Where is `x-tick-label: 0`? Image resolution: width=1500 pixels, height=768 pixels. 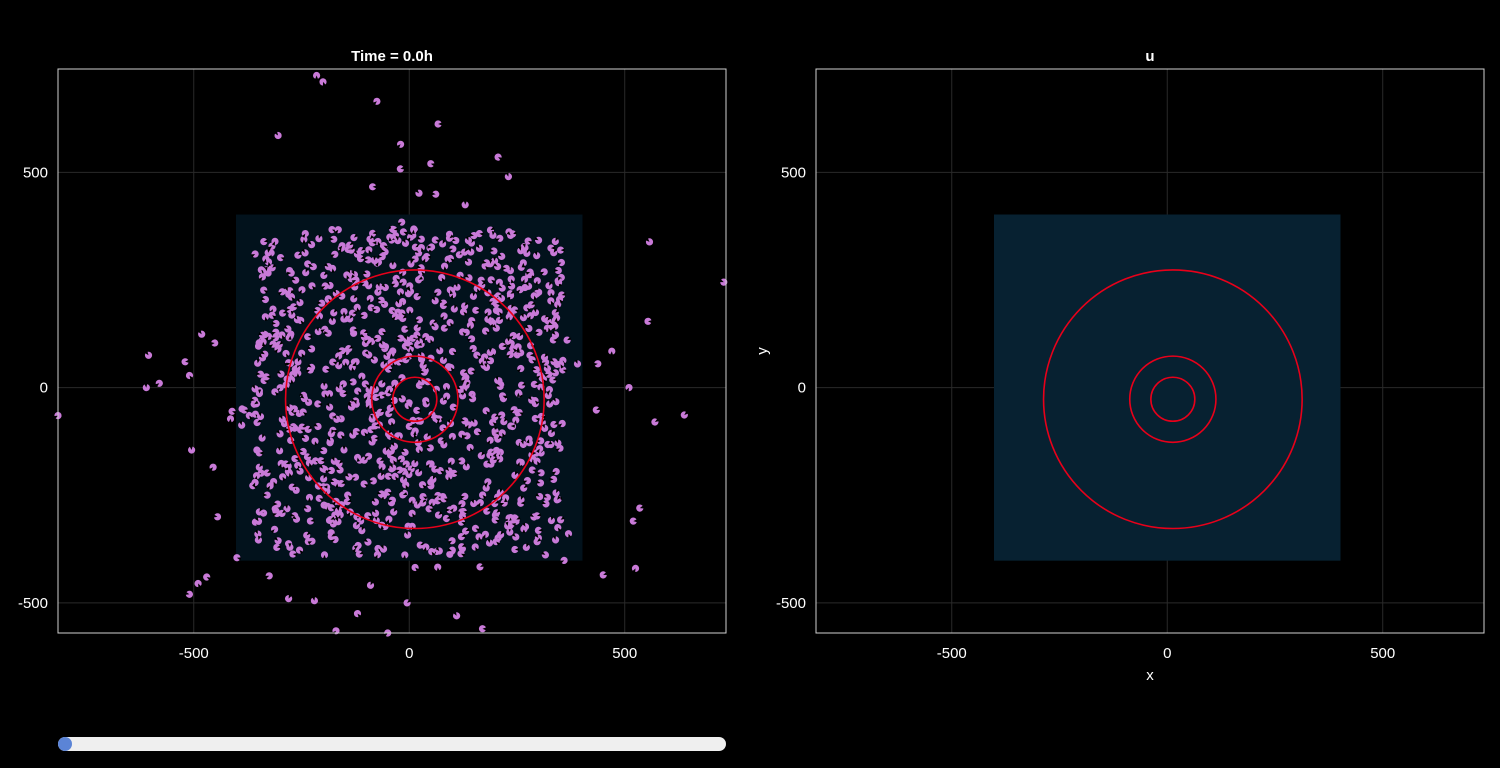
x-tick-label: 0 is located at coordinates (409, 653).